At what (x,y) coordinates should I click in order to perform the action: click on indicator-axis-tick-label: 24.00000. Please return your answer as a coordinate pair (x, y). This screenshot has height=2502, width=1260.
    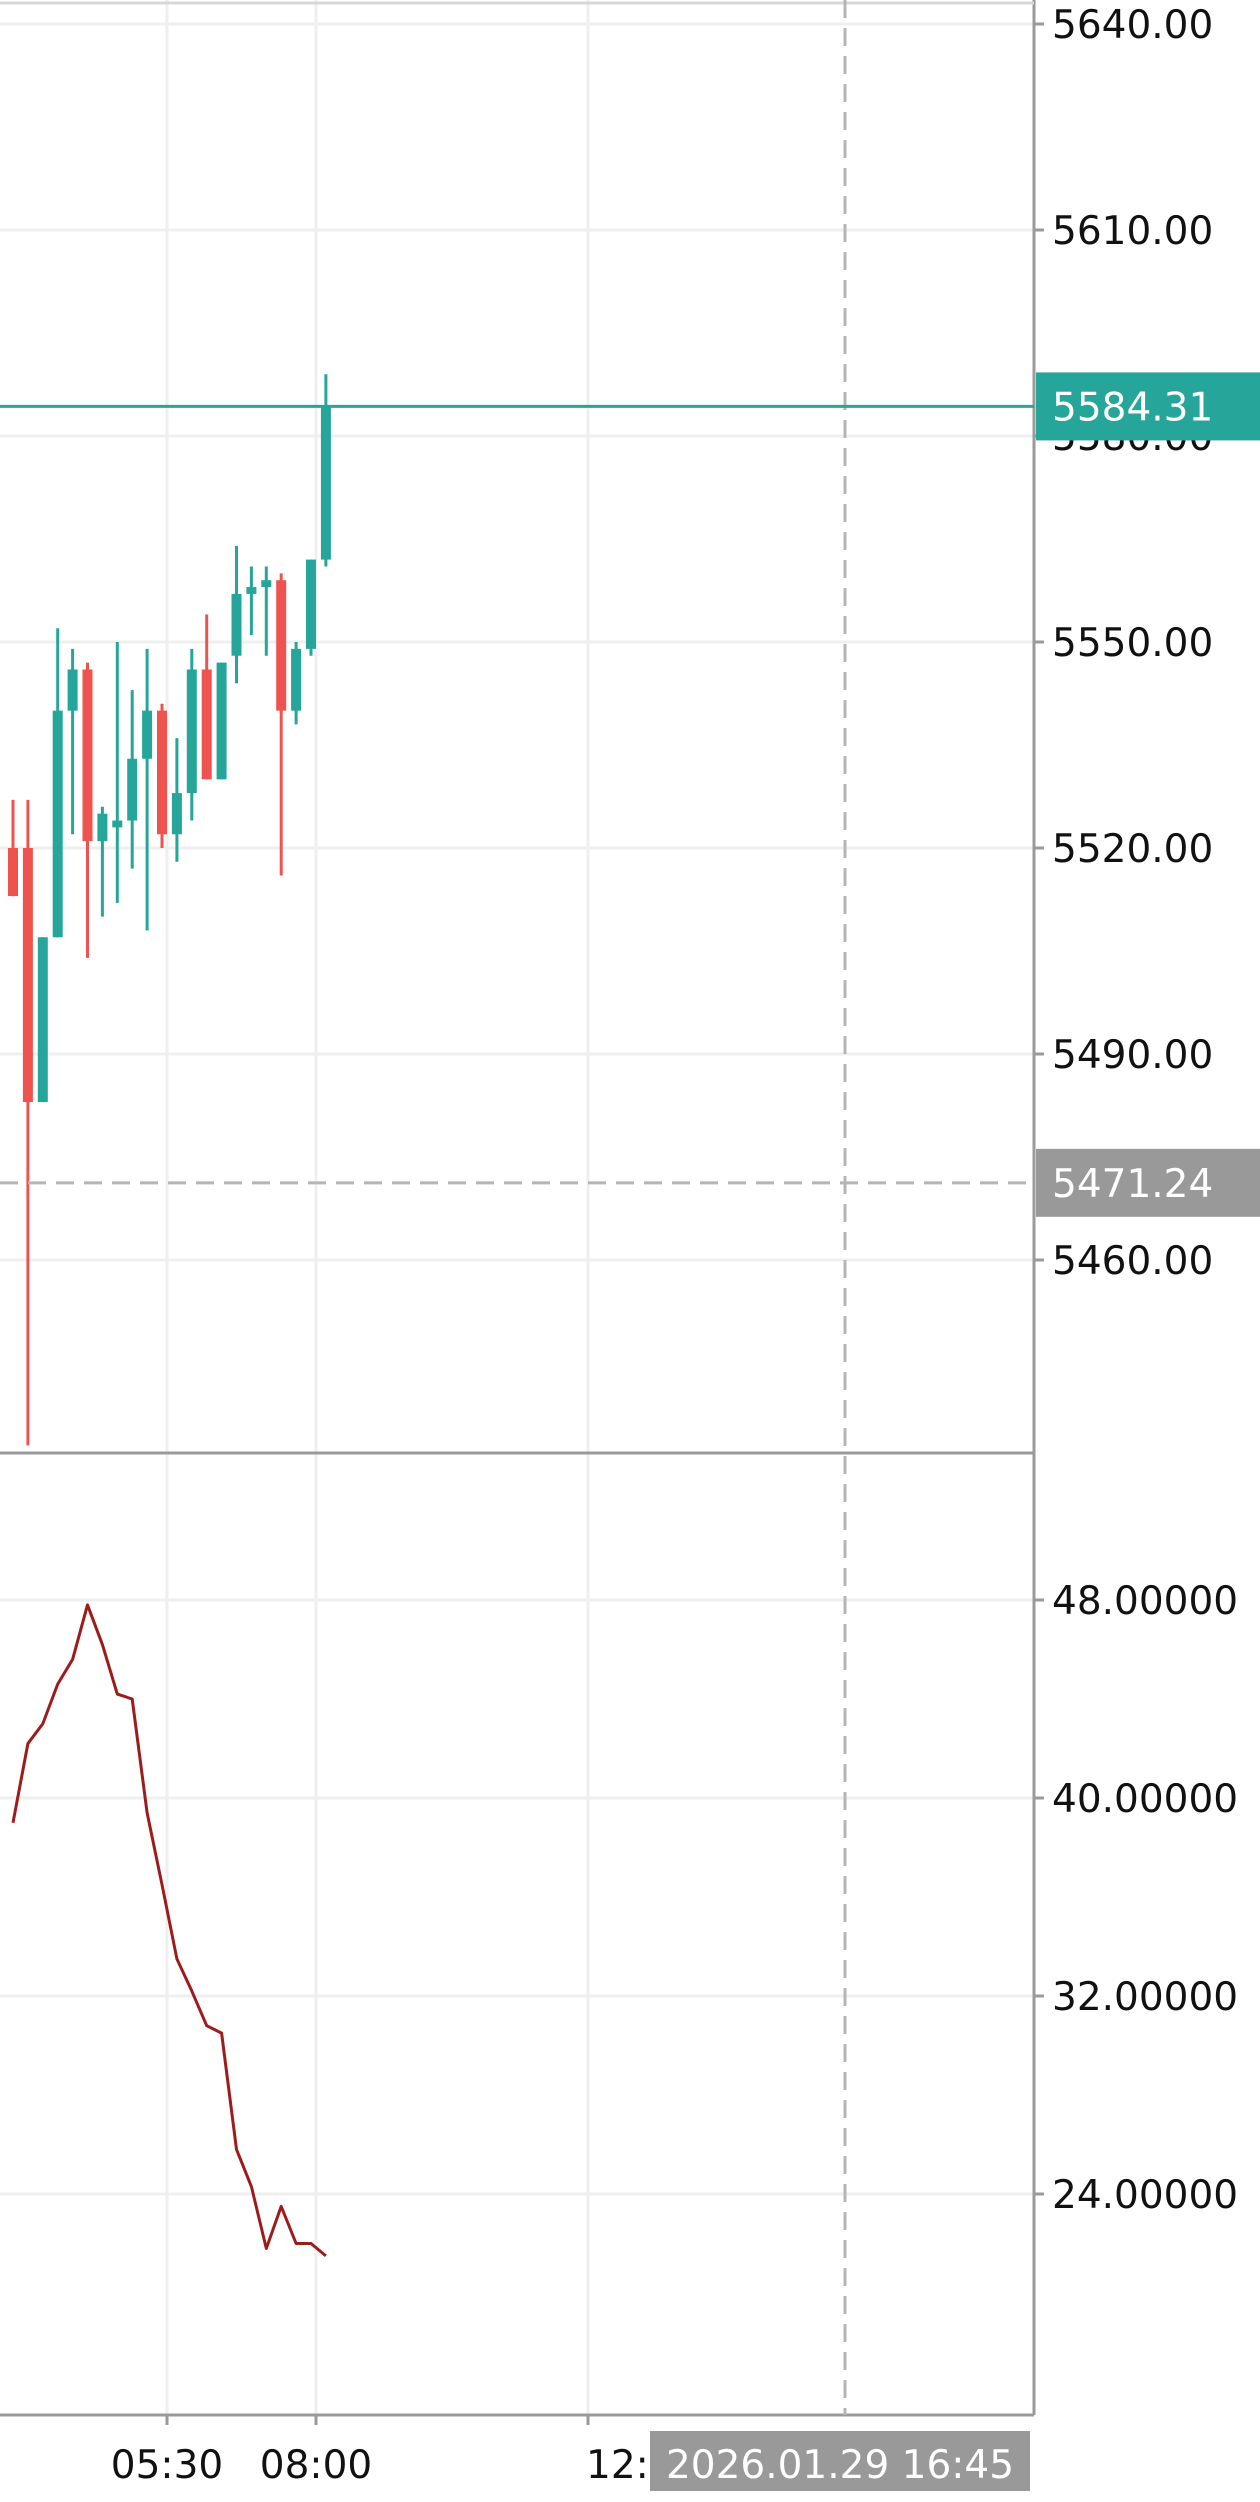
    Looking at the image, I should click on (1145, 2195).